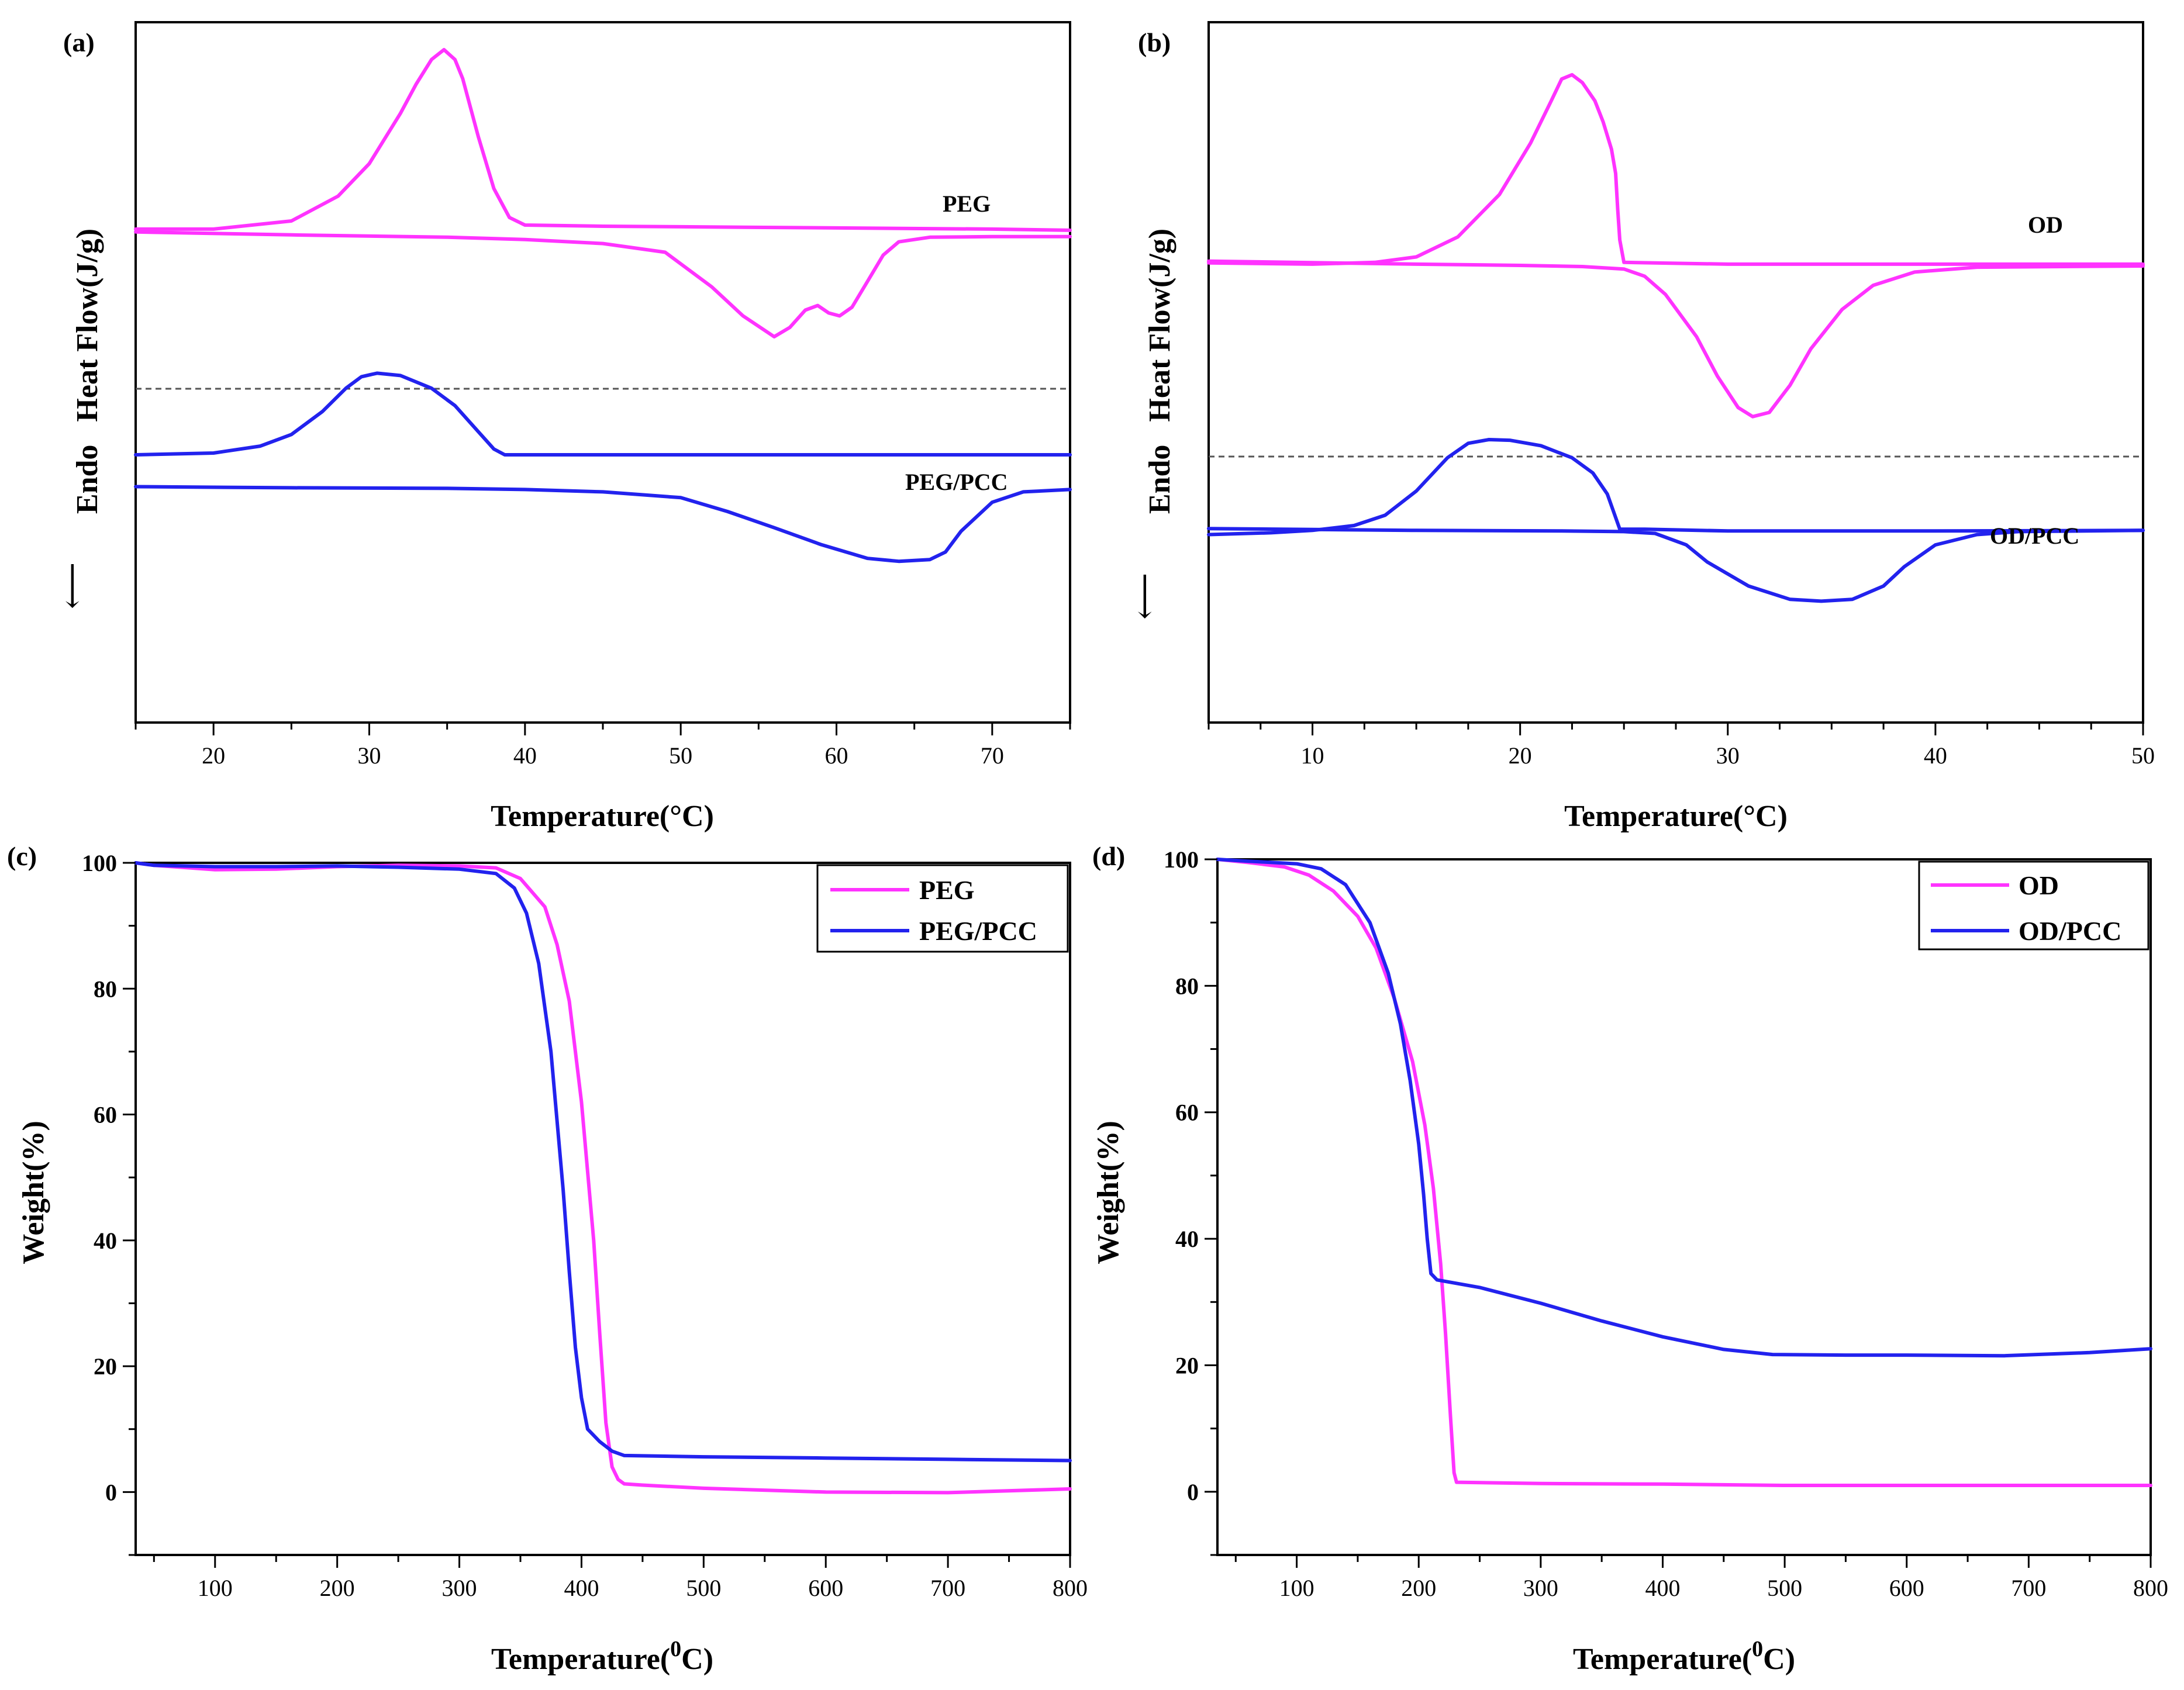 The image size is (2184, 1690). I want to click on x-tick-label-b: 10, so click(1312, 756).